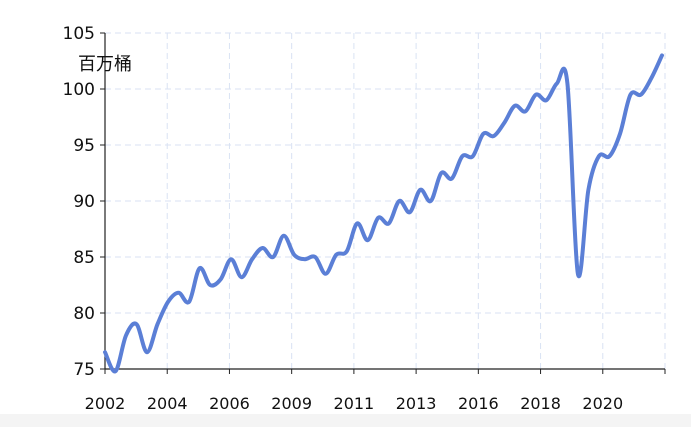 The width and height of the screenshot is (691, 427). What do you see at coordinates (79, 34) in the screenshot?
I see `y-tick-label: 105` at bounding box center [79, 34].